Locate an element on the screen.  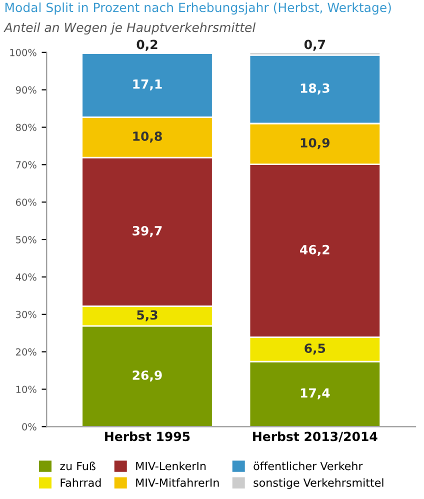
y-tick-label: 20% is located at coordinates (26, 352).